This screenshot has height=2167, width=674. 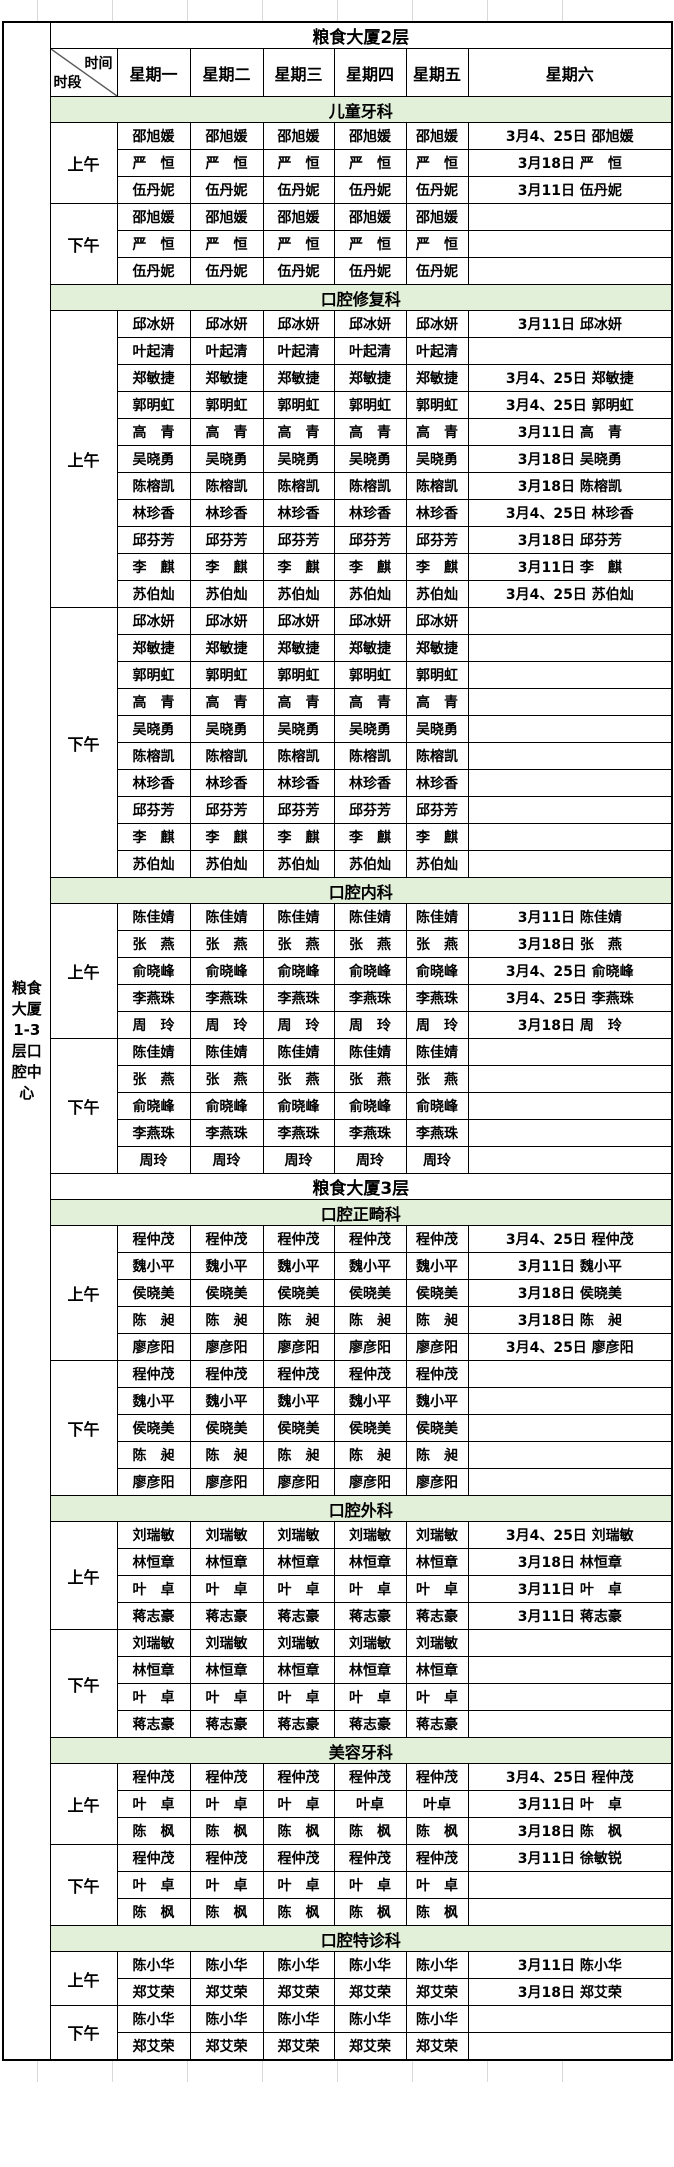 What do you see at coordinates (361, 1508) in the screenshot?
I see `section-header-cell: 口腔外科` at bounding box center [361, 1508].